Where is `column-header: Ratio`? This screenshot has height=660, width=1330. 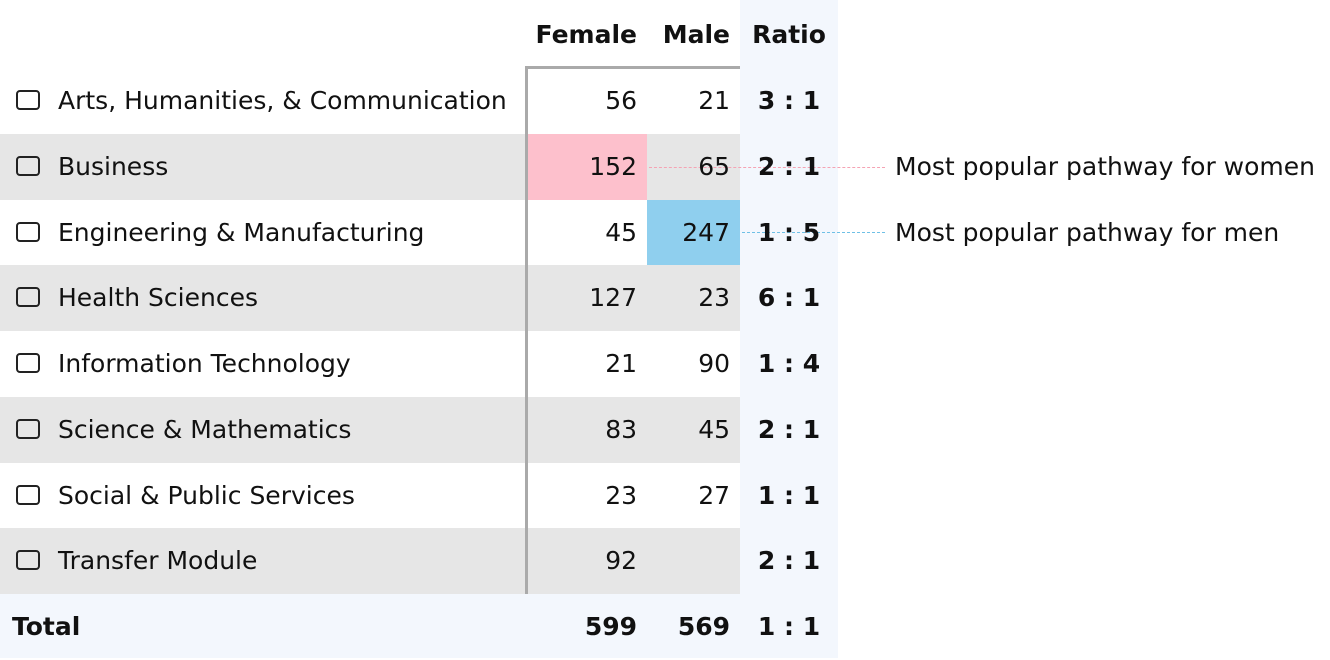 column-header: Ratio is located at coordinates (789, 34).